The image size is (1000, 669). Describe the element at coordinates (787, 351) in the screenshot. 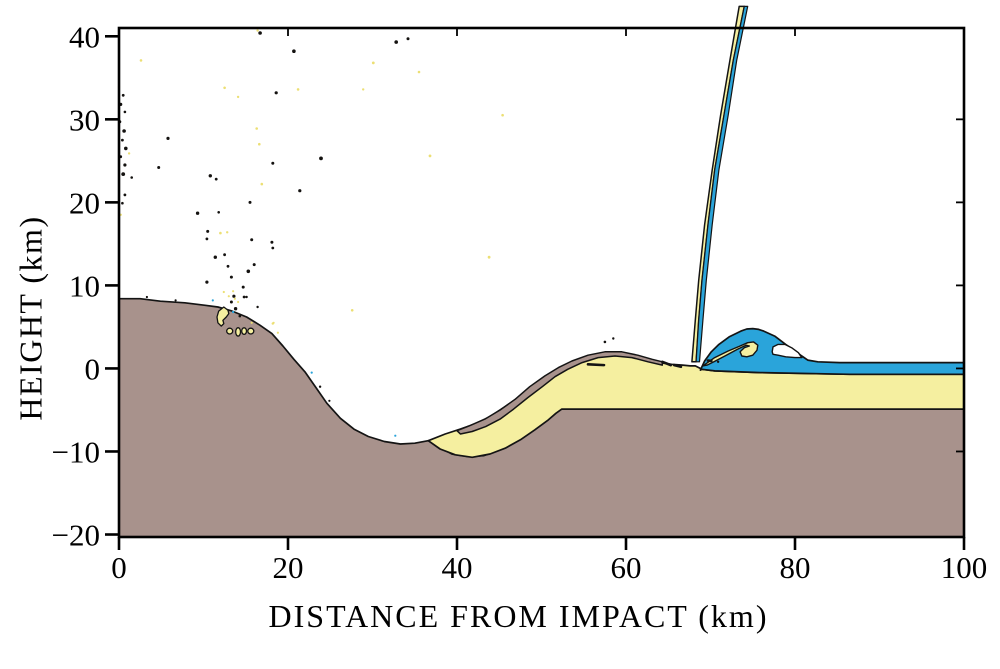

I see `wave-cavity` at that location.